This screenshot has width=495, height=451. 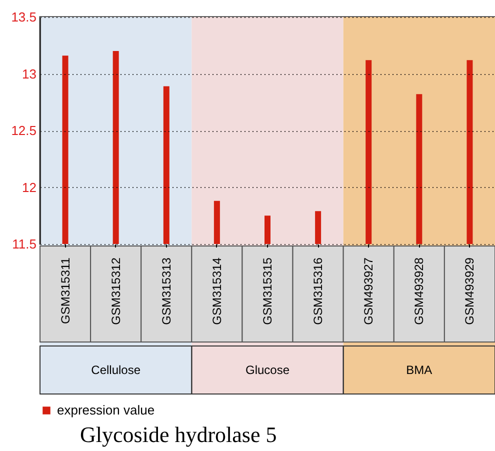 I want to click on x-tick-label: GSM315316, so click(x=318, y=291).